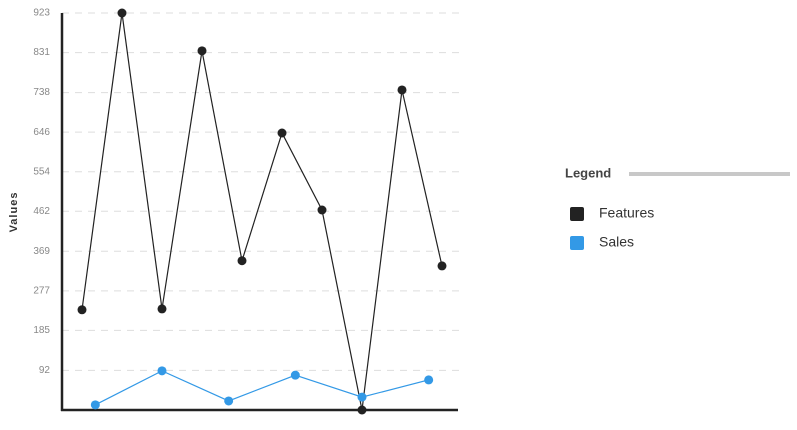 The height and width of the screenshot is (430, 797). Describe the element at coordinates (41, 13) in the screenshot. I see `y-tick-label: 923` at that location.